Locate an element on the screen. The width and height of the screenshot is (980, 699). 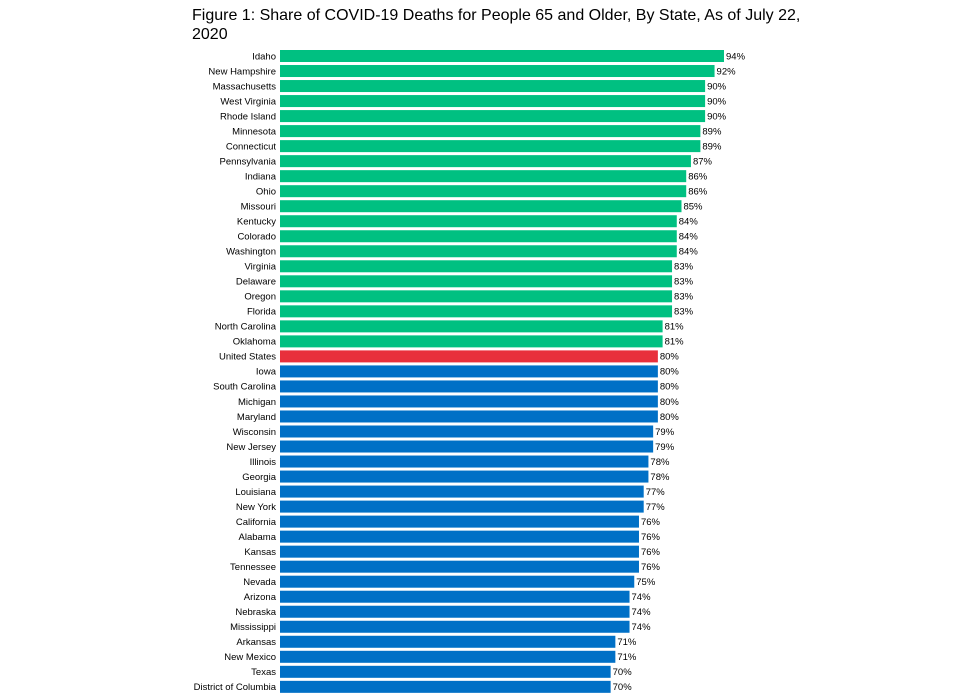
category-label: United States is located at coordinates (247, 357).